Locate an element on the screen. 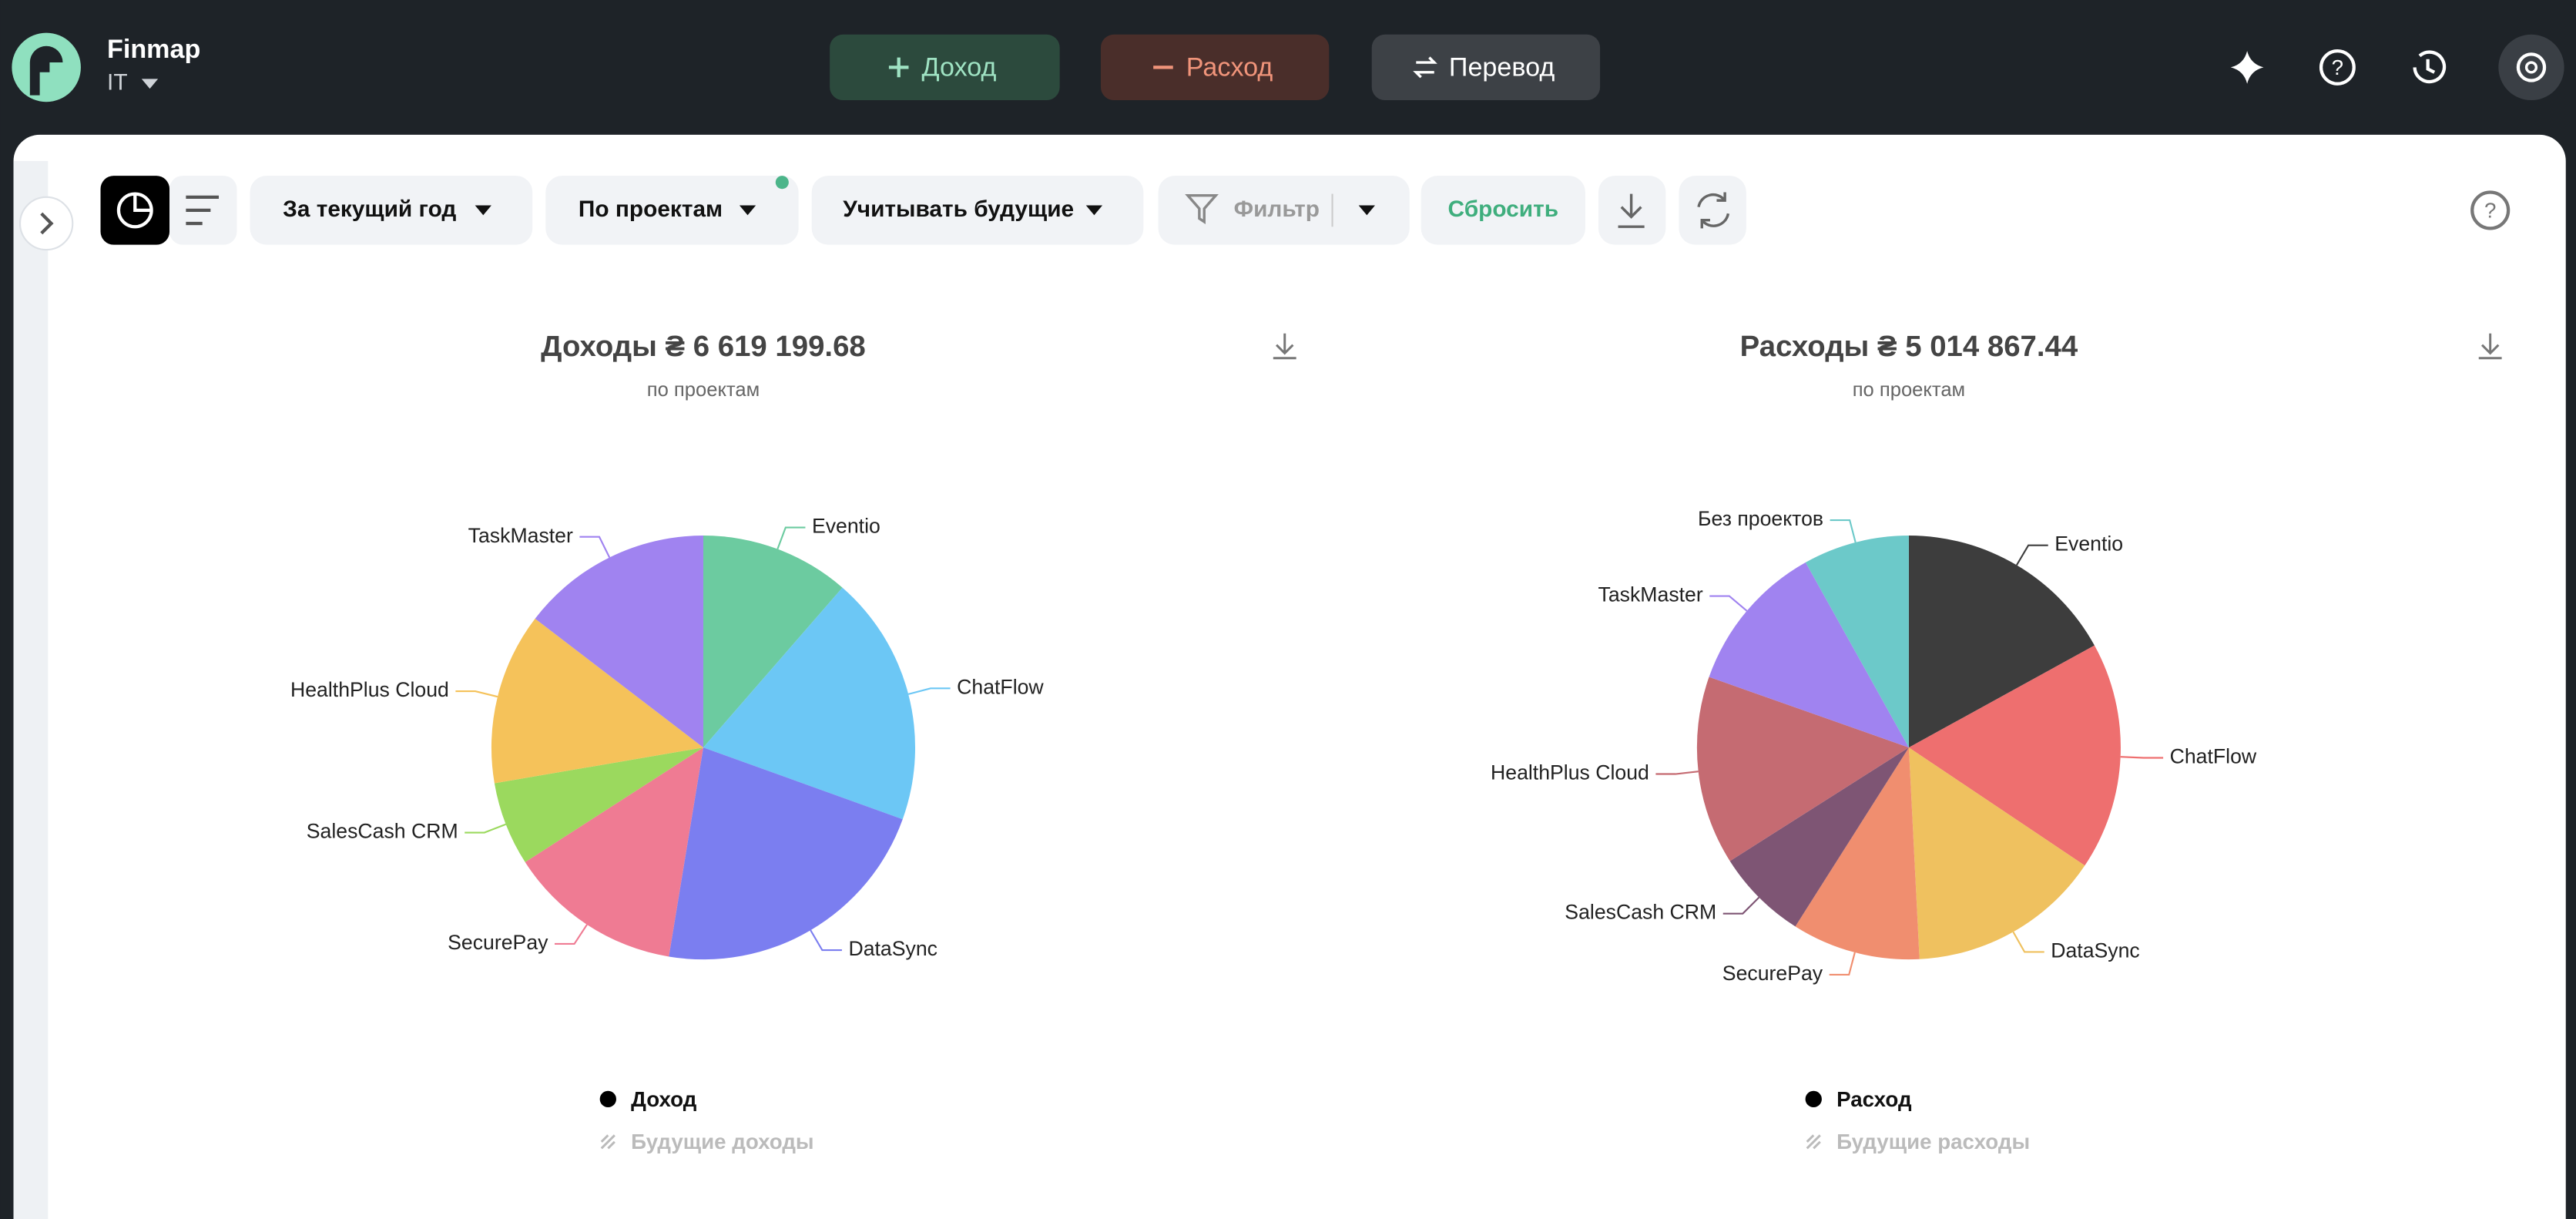  logo is located at coordinates (46, 67).